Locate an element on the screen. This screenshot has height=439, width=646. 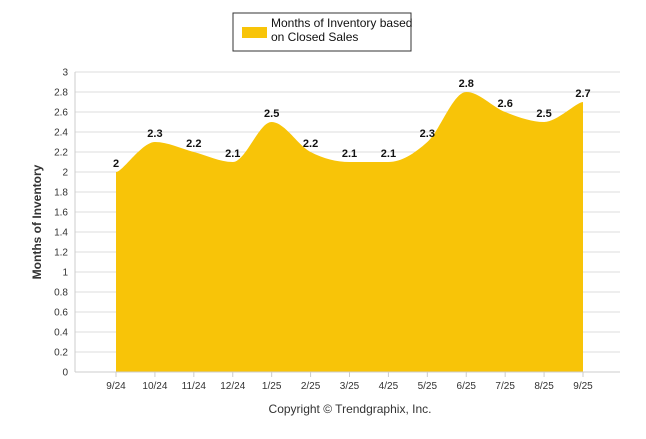
y-tick-label: 1.2 is located at coordinates (61, 253).